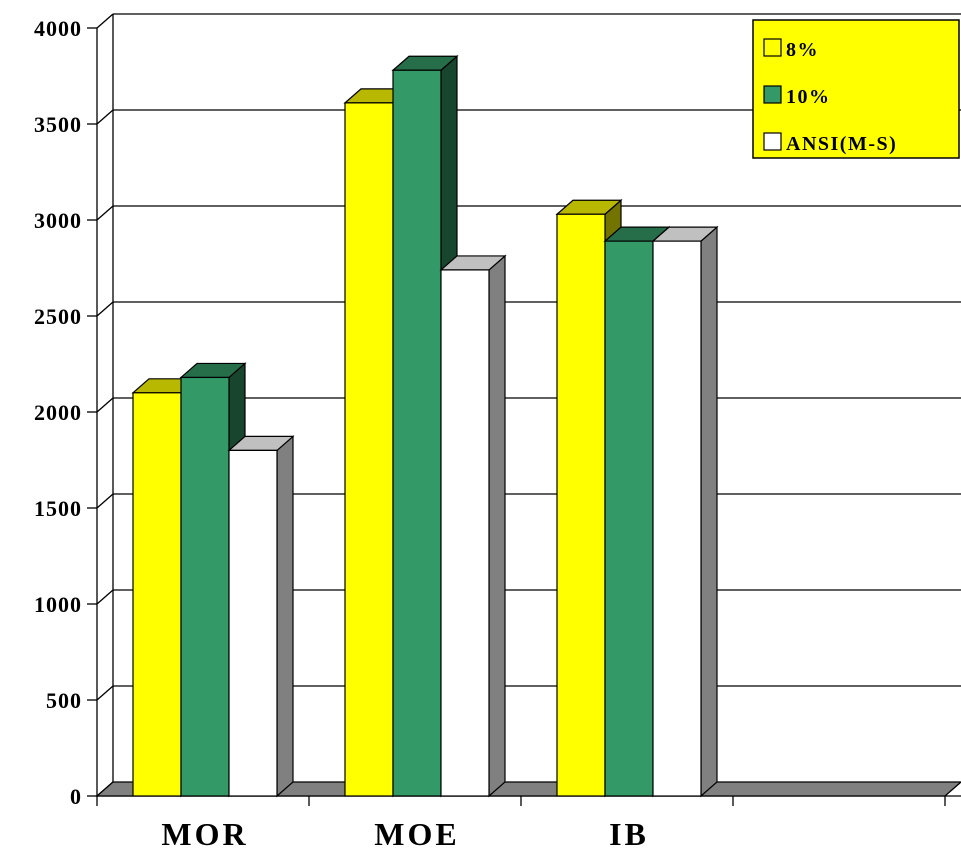 The image size is (961, 856). I want to click on y-tick-label: 0, so click(76, 796).